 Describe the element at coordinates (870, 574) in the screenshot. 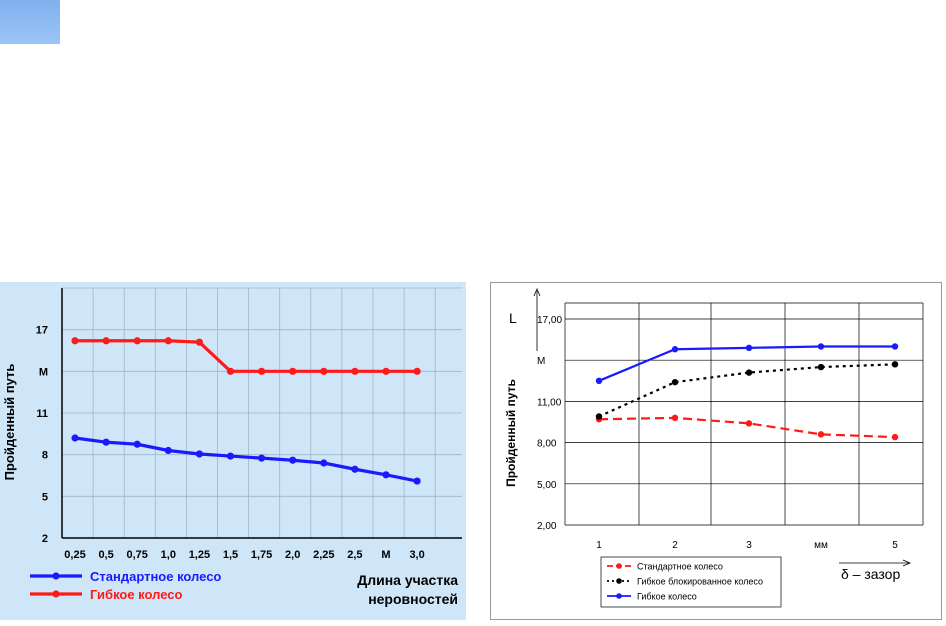

I see `x-axis-label: δ – зазор` at that location.